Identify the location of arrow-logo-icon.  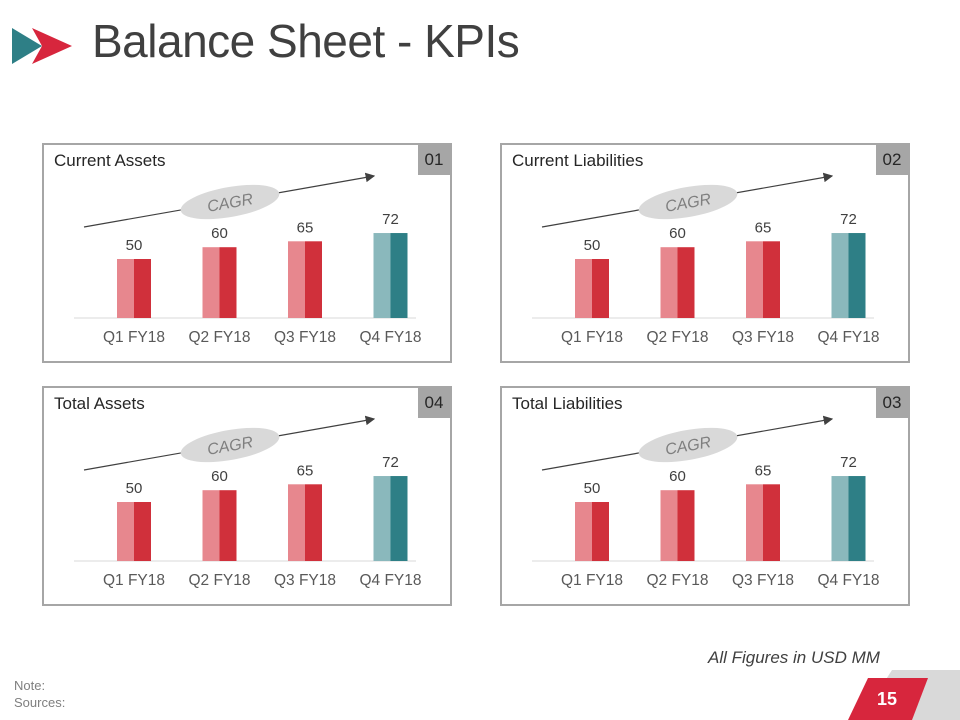
(42, 46).